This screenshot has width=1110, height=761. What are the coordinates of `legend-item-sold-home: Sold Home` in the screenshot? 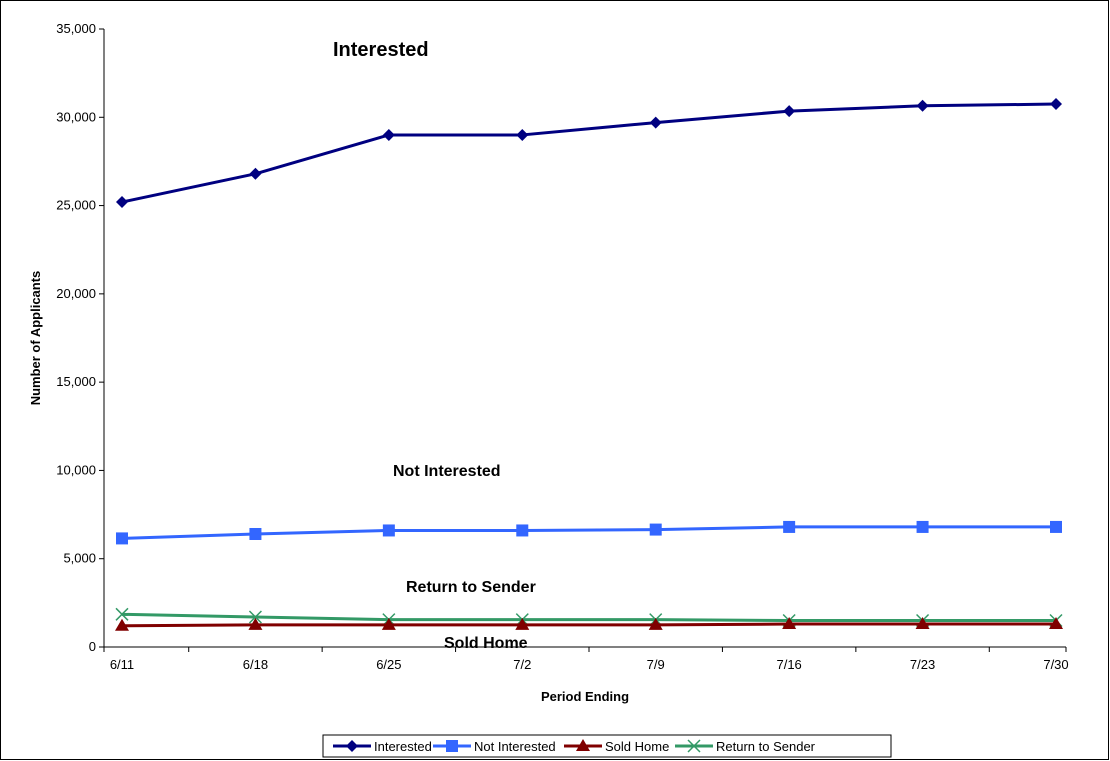 It's located at (616, 746).